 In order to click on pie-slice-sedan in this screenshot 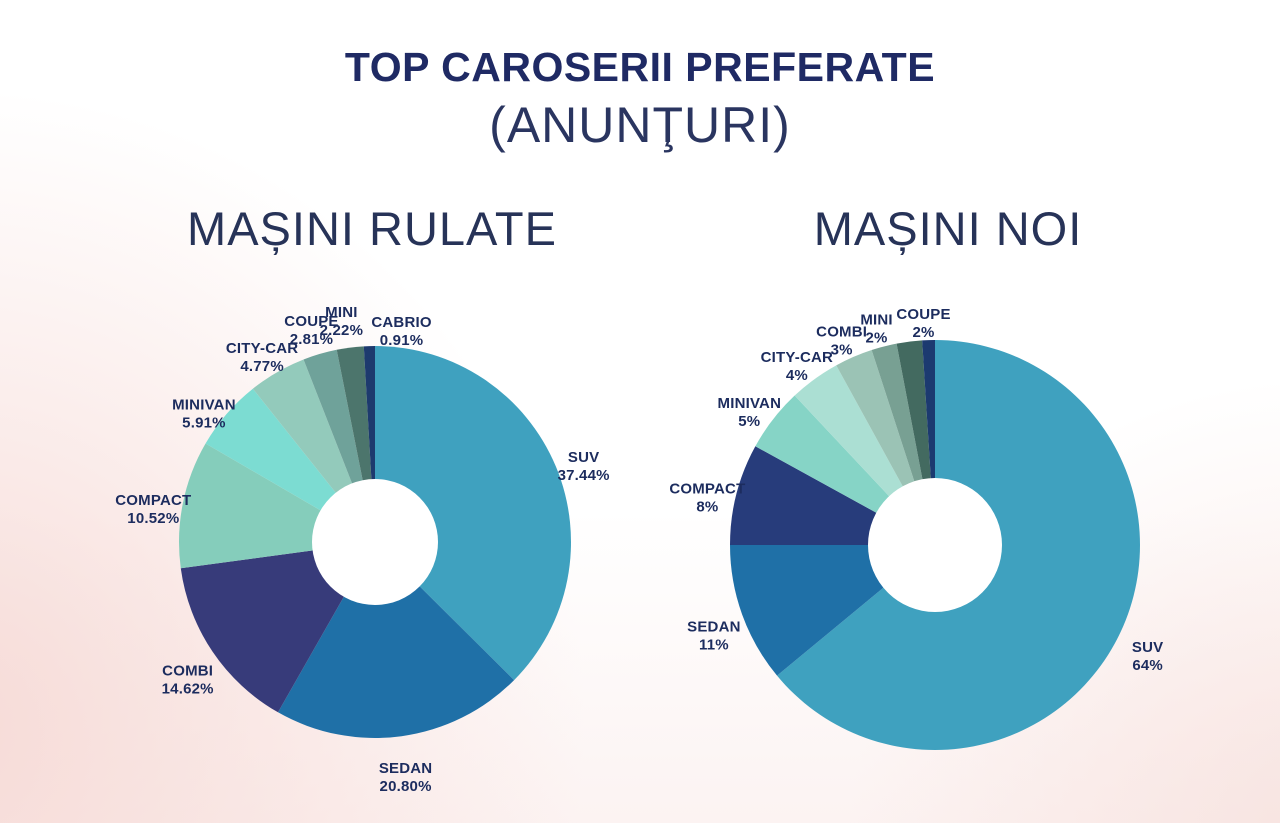, I will do `click(396, 640)`.